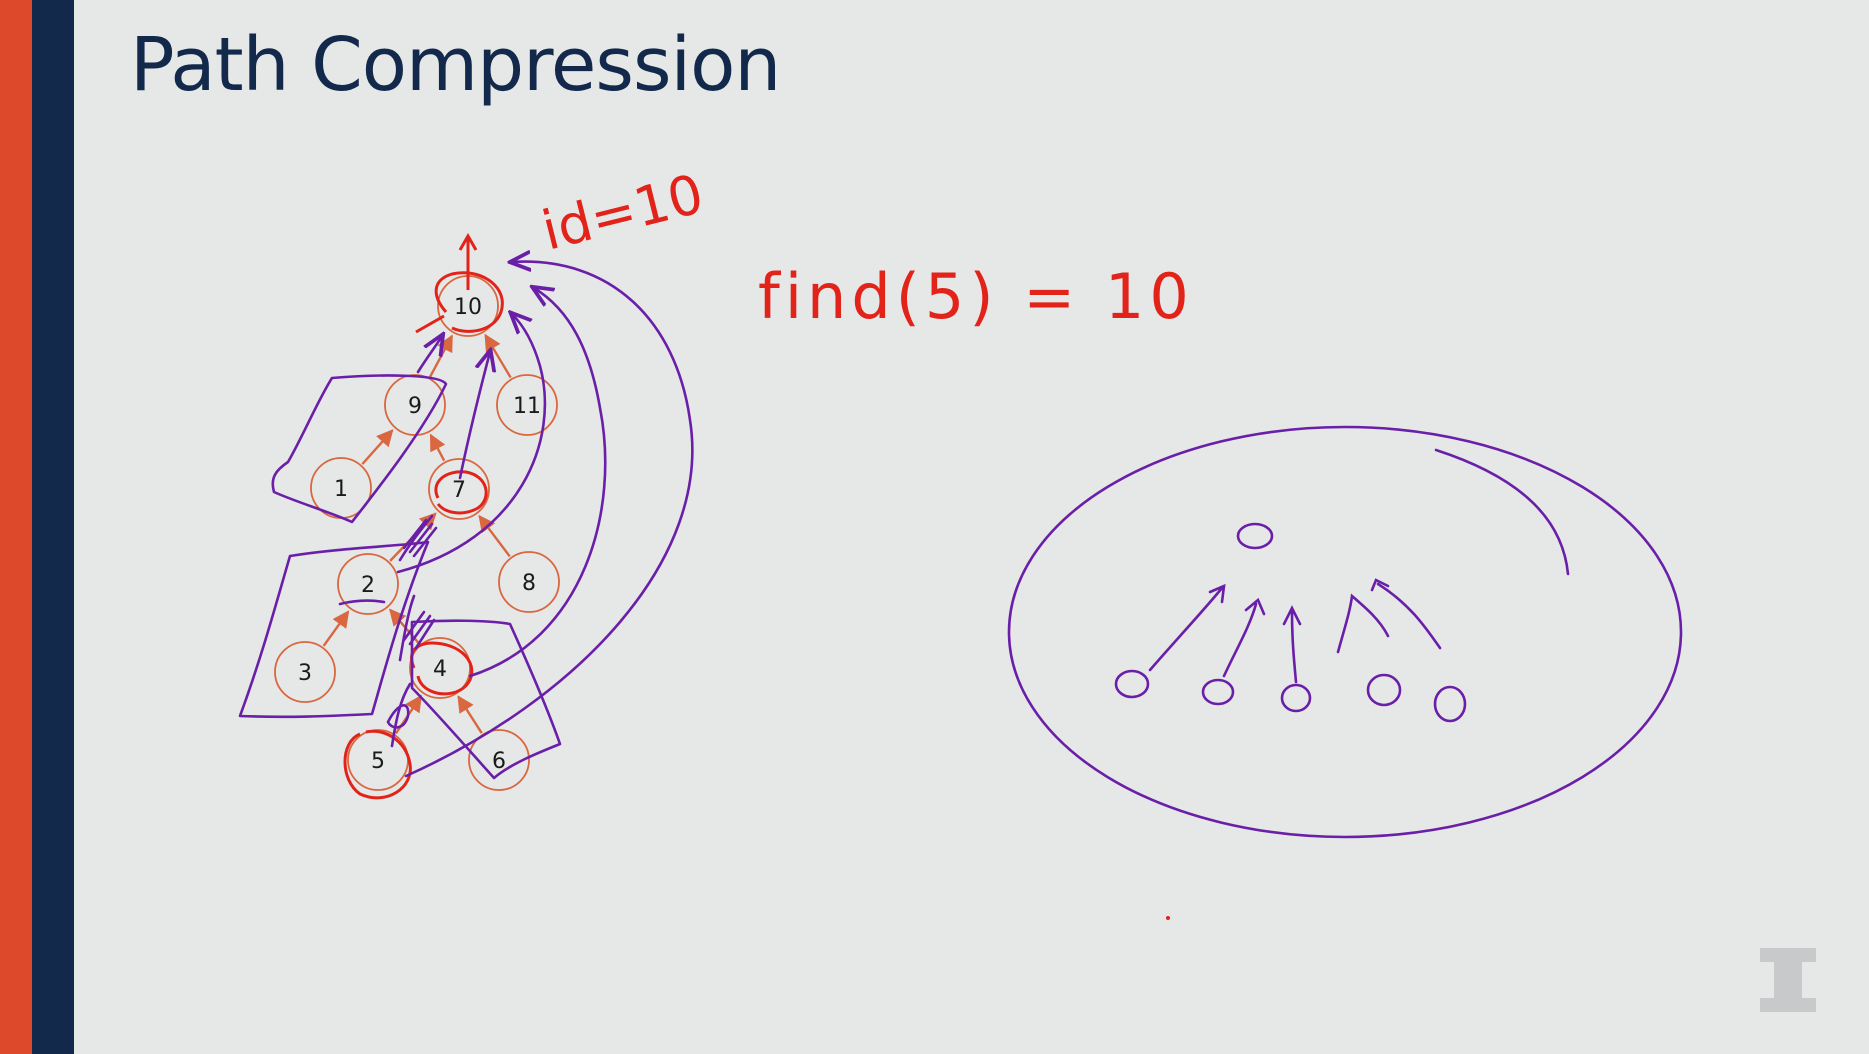 This screenshot has width=1869, height=1054. What do you see at coordinates (486, 699) in the screenshot?
I see `group-outline-lower` at bounding box center [486, 699].